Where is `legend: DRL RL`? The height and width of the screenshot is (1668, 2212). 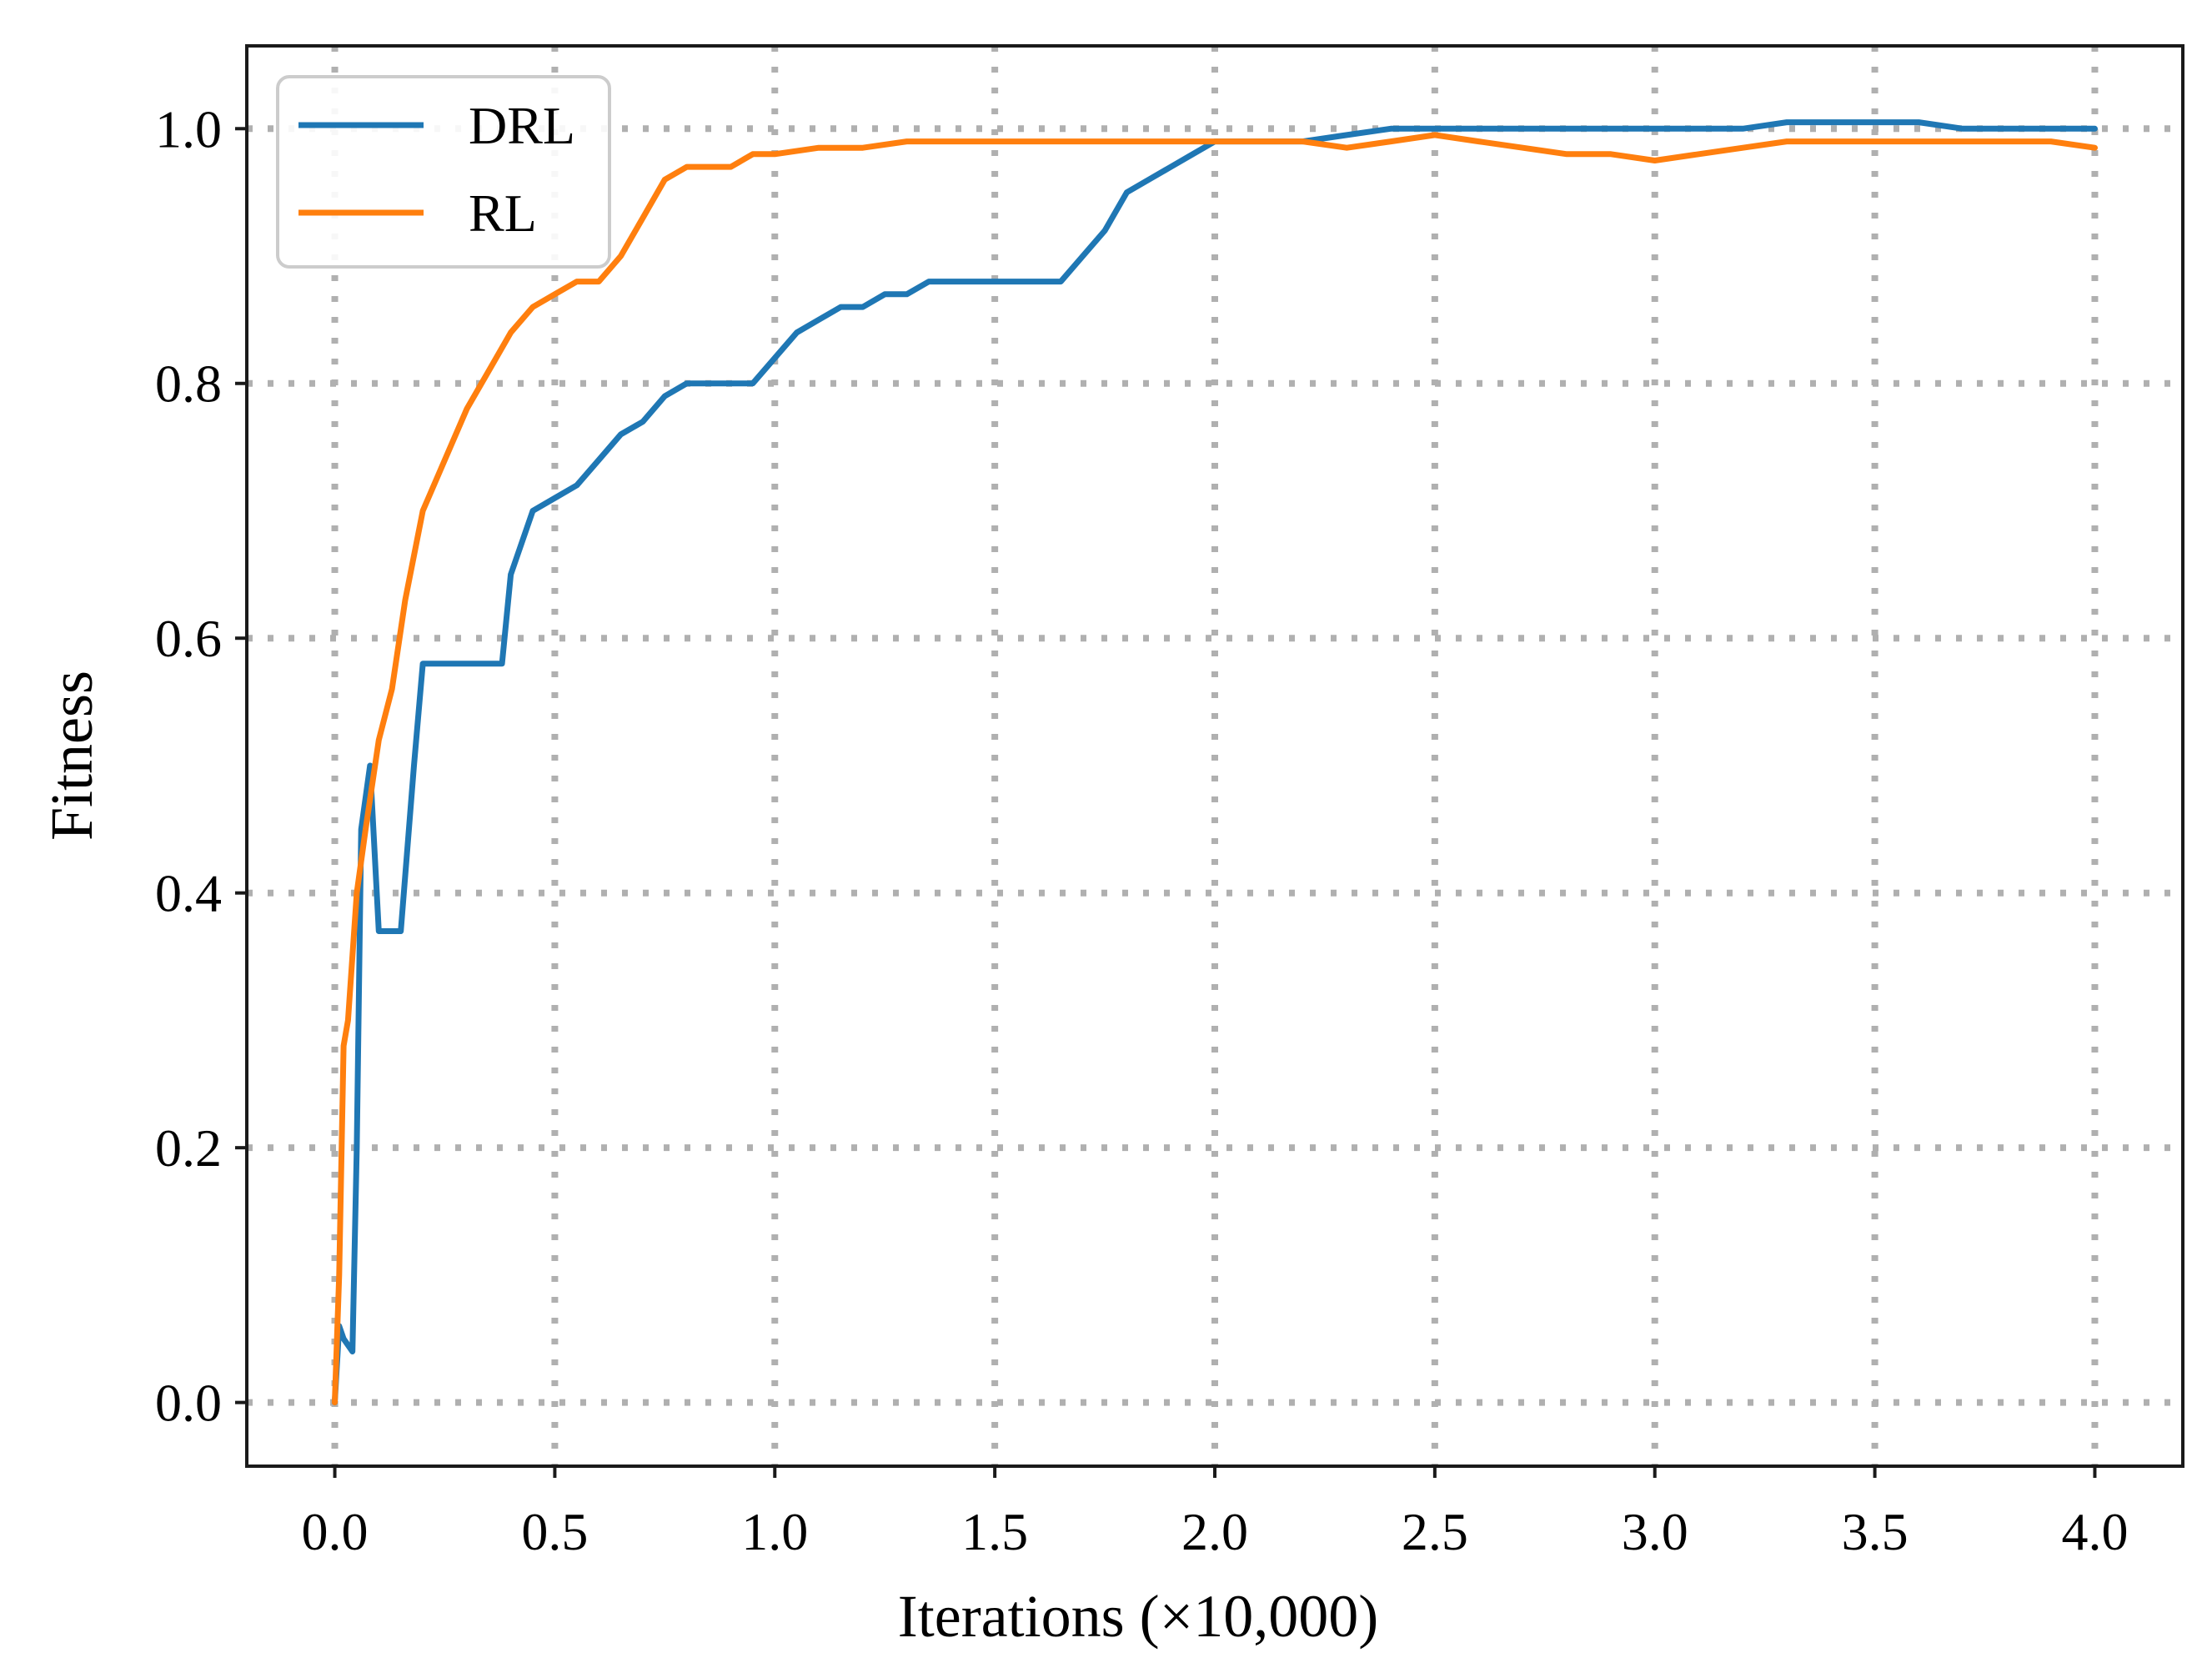 legend: DRL RL is located at coordinates (443, 172).